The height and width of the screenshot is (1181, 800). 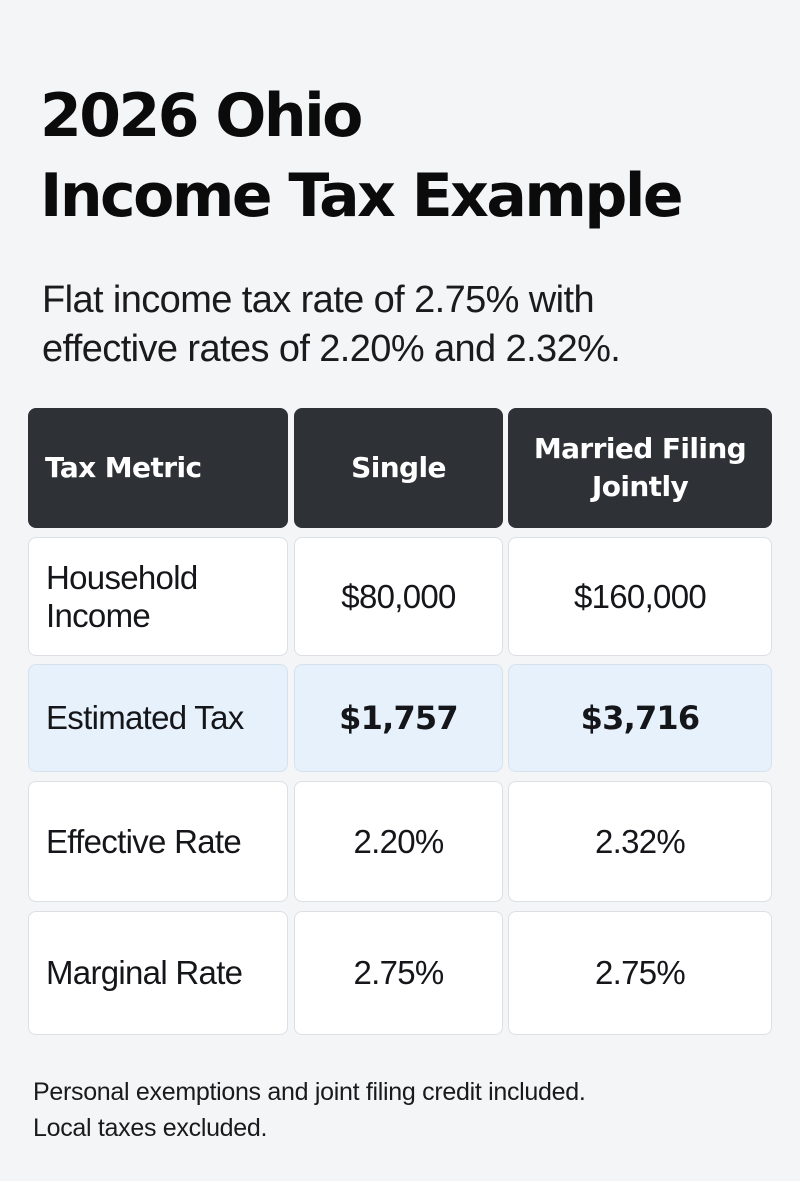 What do you see at coordinates (398, 841) in the screenshot?
I see `cell-single-effective-rate: 2.20%` at bounding box center [398, 841].